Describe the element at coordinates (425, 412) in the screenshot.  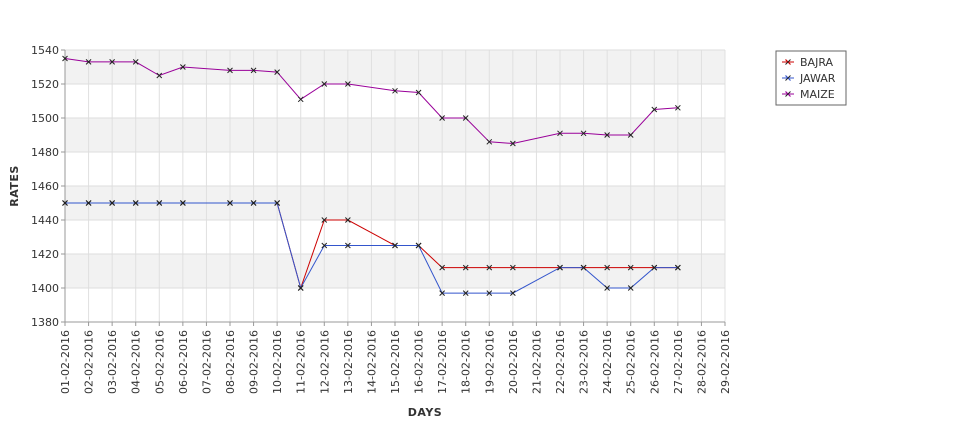
I see `x-axis-title: DAYS` at that location.